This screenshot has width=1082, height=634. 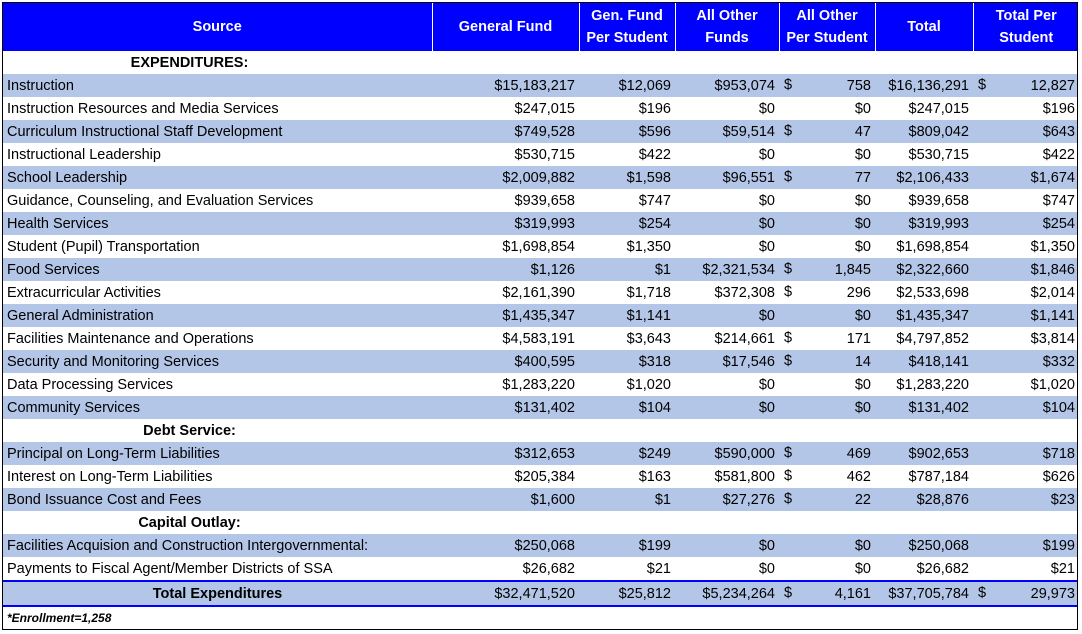 What do you see at coordinates (113, 361) in the screenshot?
I see `source-cell-value: Security and Monitoring Services` at bounding box center [113, 361].